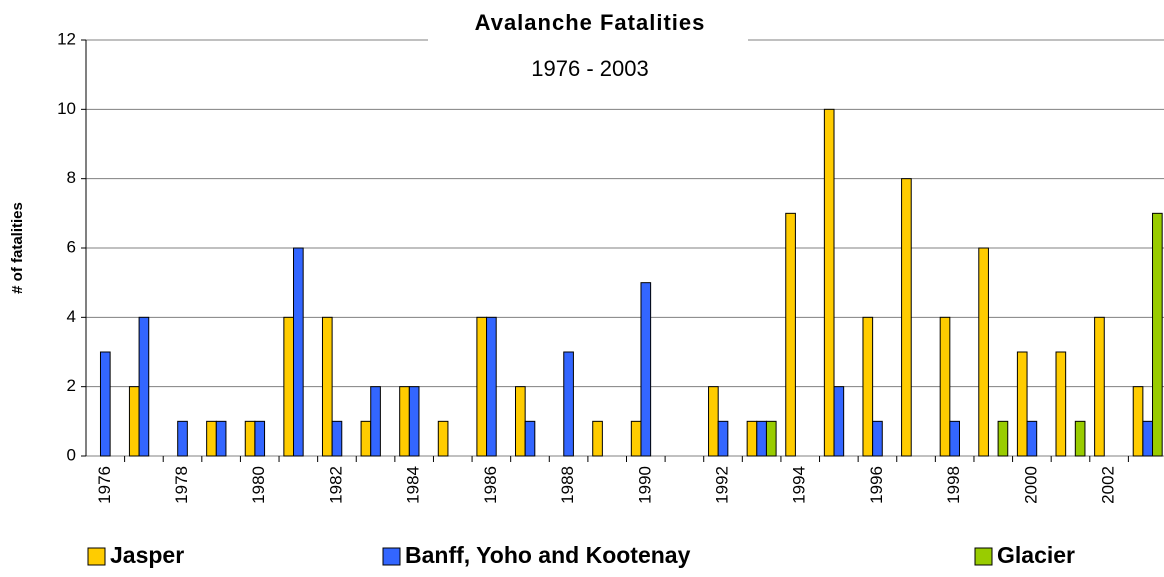 The width and height of the screenshot is (1164, 577). What do you see at coordinates (258, 485) in the screenshot?
I see `x-tick-label: 1980` at bounding box center [258, 485].